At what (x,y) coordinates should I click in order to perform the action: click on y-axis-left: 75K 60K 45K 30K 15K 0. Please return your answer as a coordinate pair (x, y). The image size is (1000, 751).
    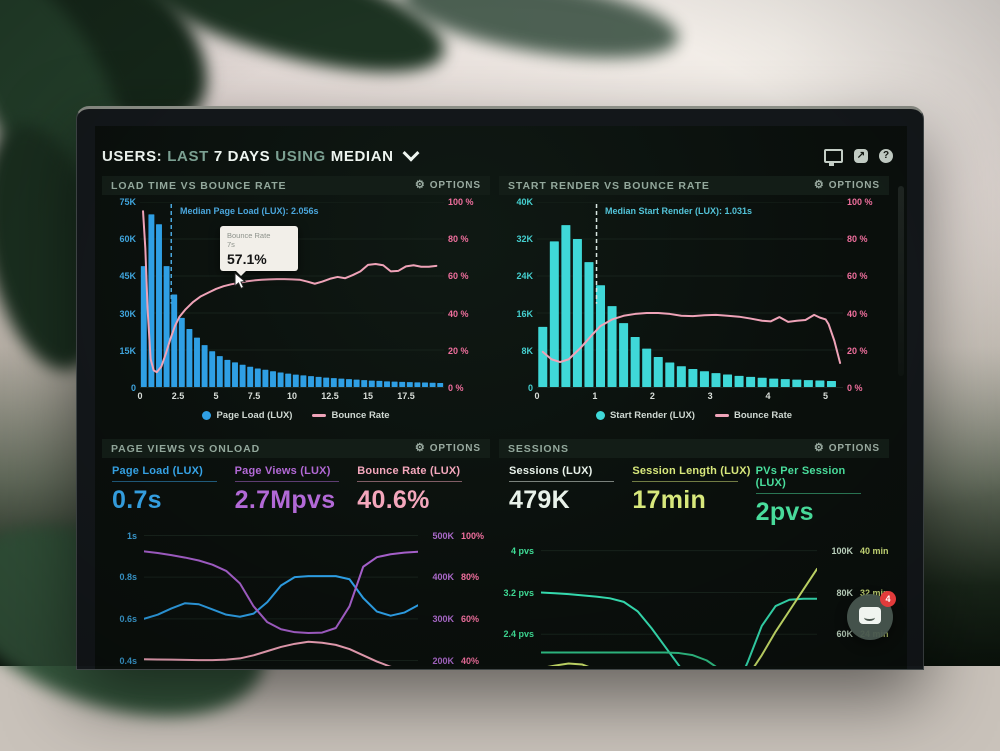
    Looking at the image, I should click on (127, 295).